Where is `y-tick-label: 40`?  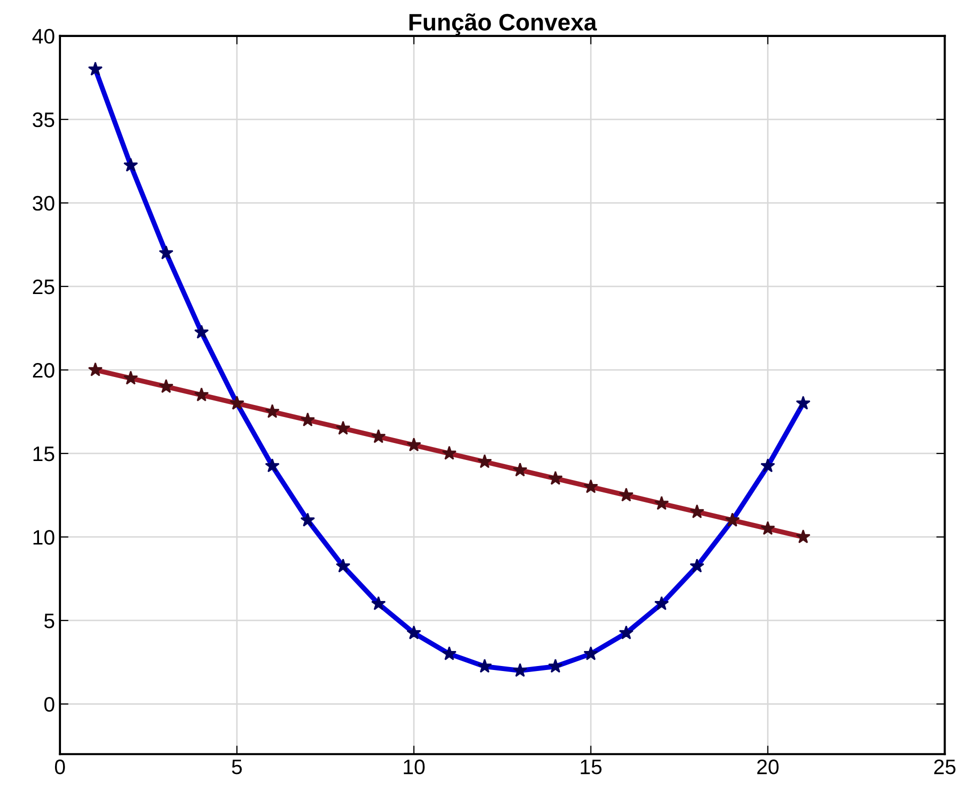 y-tick-label: 40 is located at coordinates (43, 36).